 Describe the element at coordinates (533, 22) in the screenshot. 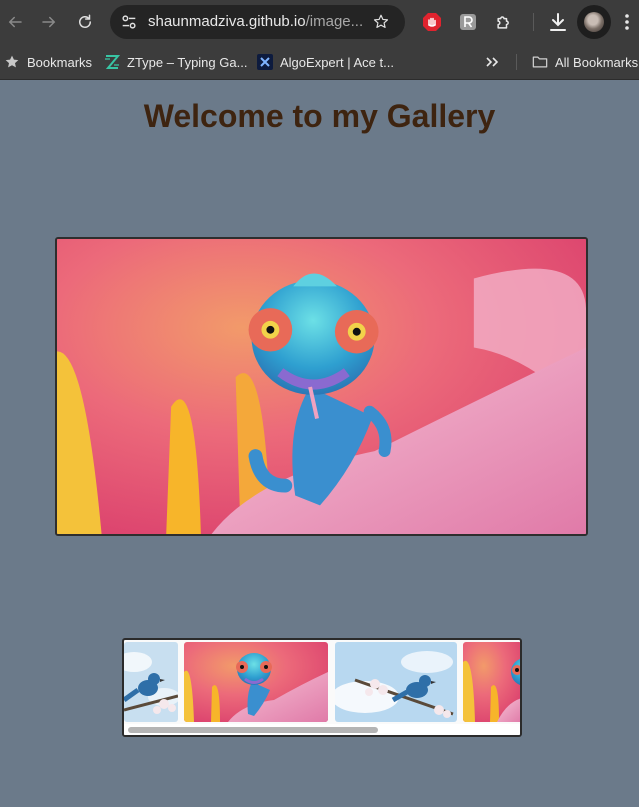

I see `toolbar-divider` at that location.